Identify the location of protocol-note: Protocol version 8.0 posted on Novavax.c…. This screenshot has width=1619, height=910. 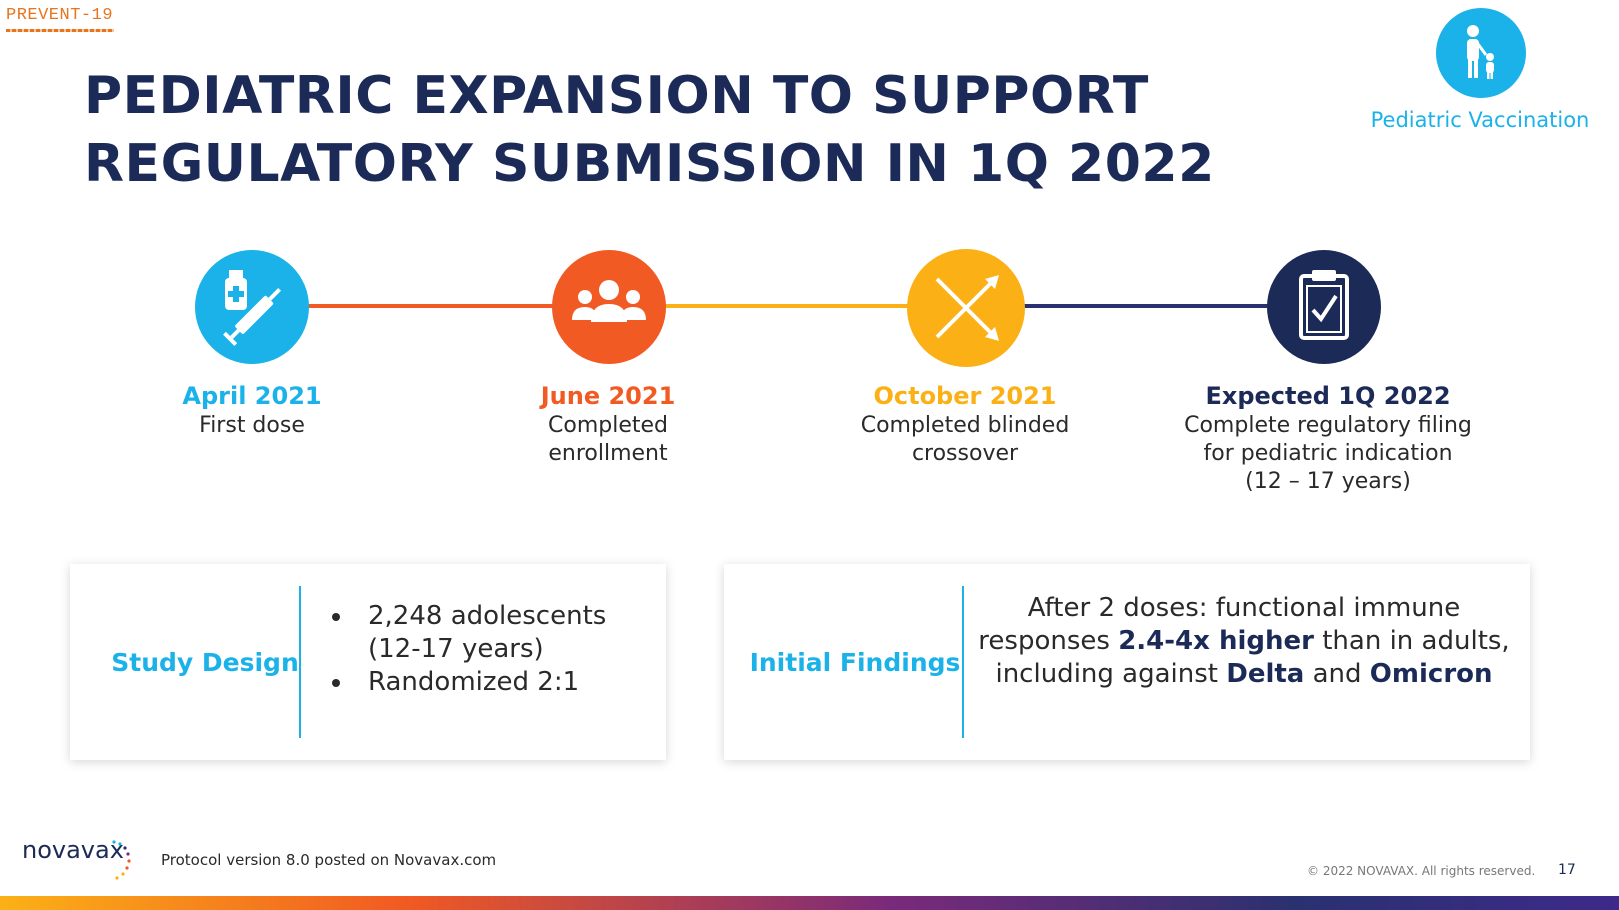
(329, 860).